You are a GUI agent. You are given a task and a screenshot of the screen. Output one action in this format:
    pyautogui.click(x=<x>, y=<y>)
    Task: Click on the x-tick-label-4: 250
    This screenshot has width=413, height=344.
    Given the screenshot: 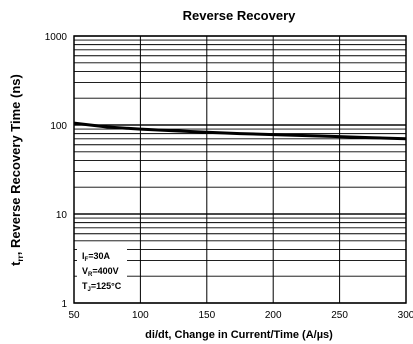 What is the action you would take?
    pyautogui.click(x=339, y=315)
    